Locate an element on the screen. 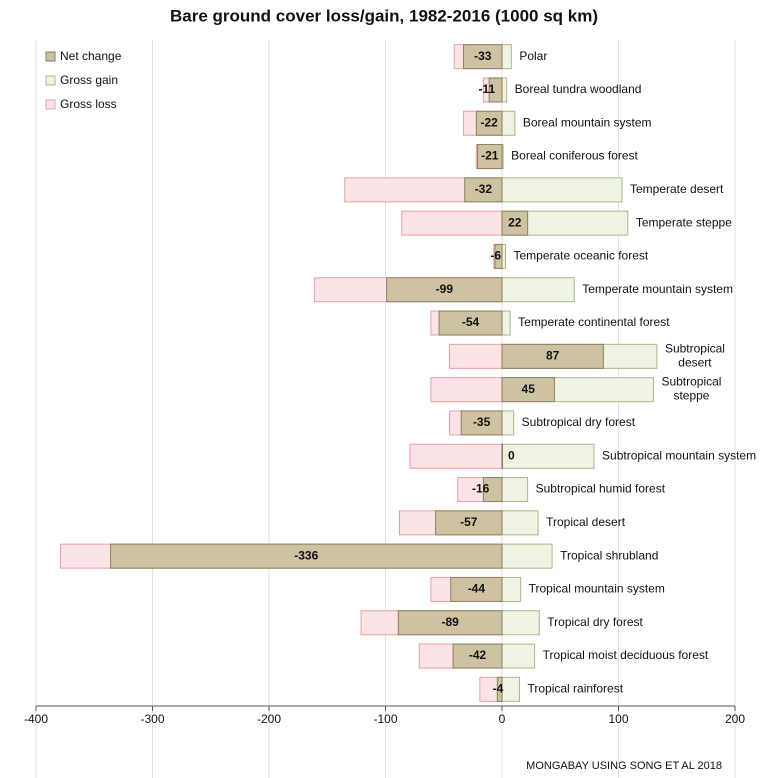  legend-label: Gross loss is located at coordinates (88, 104).